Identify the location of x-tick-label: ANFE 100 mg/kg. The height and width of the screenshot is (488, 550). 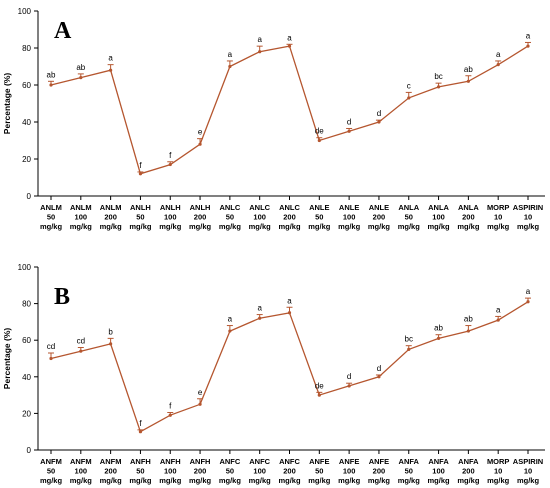
(349, 471).